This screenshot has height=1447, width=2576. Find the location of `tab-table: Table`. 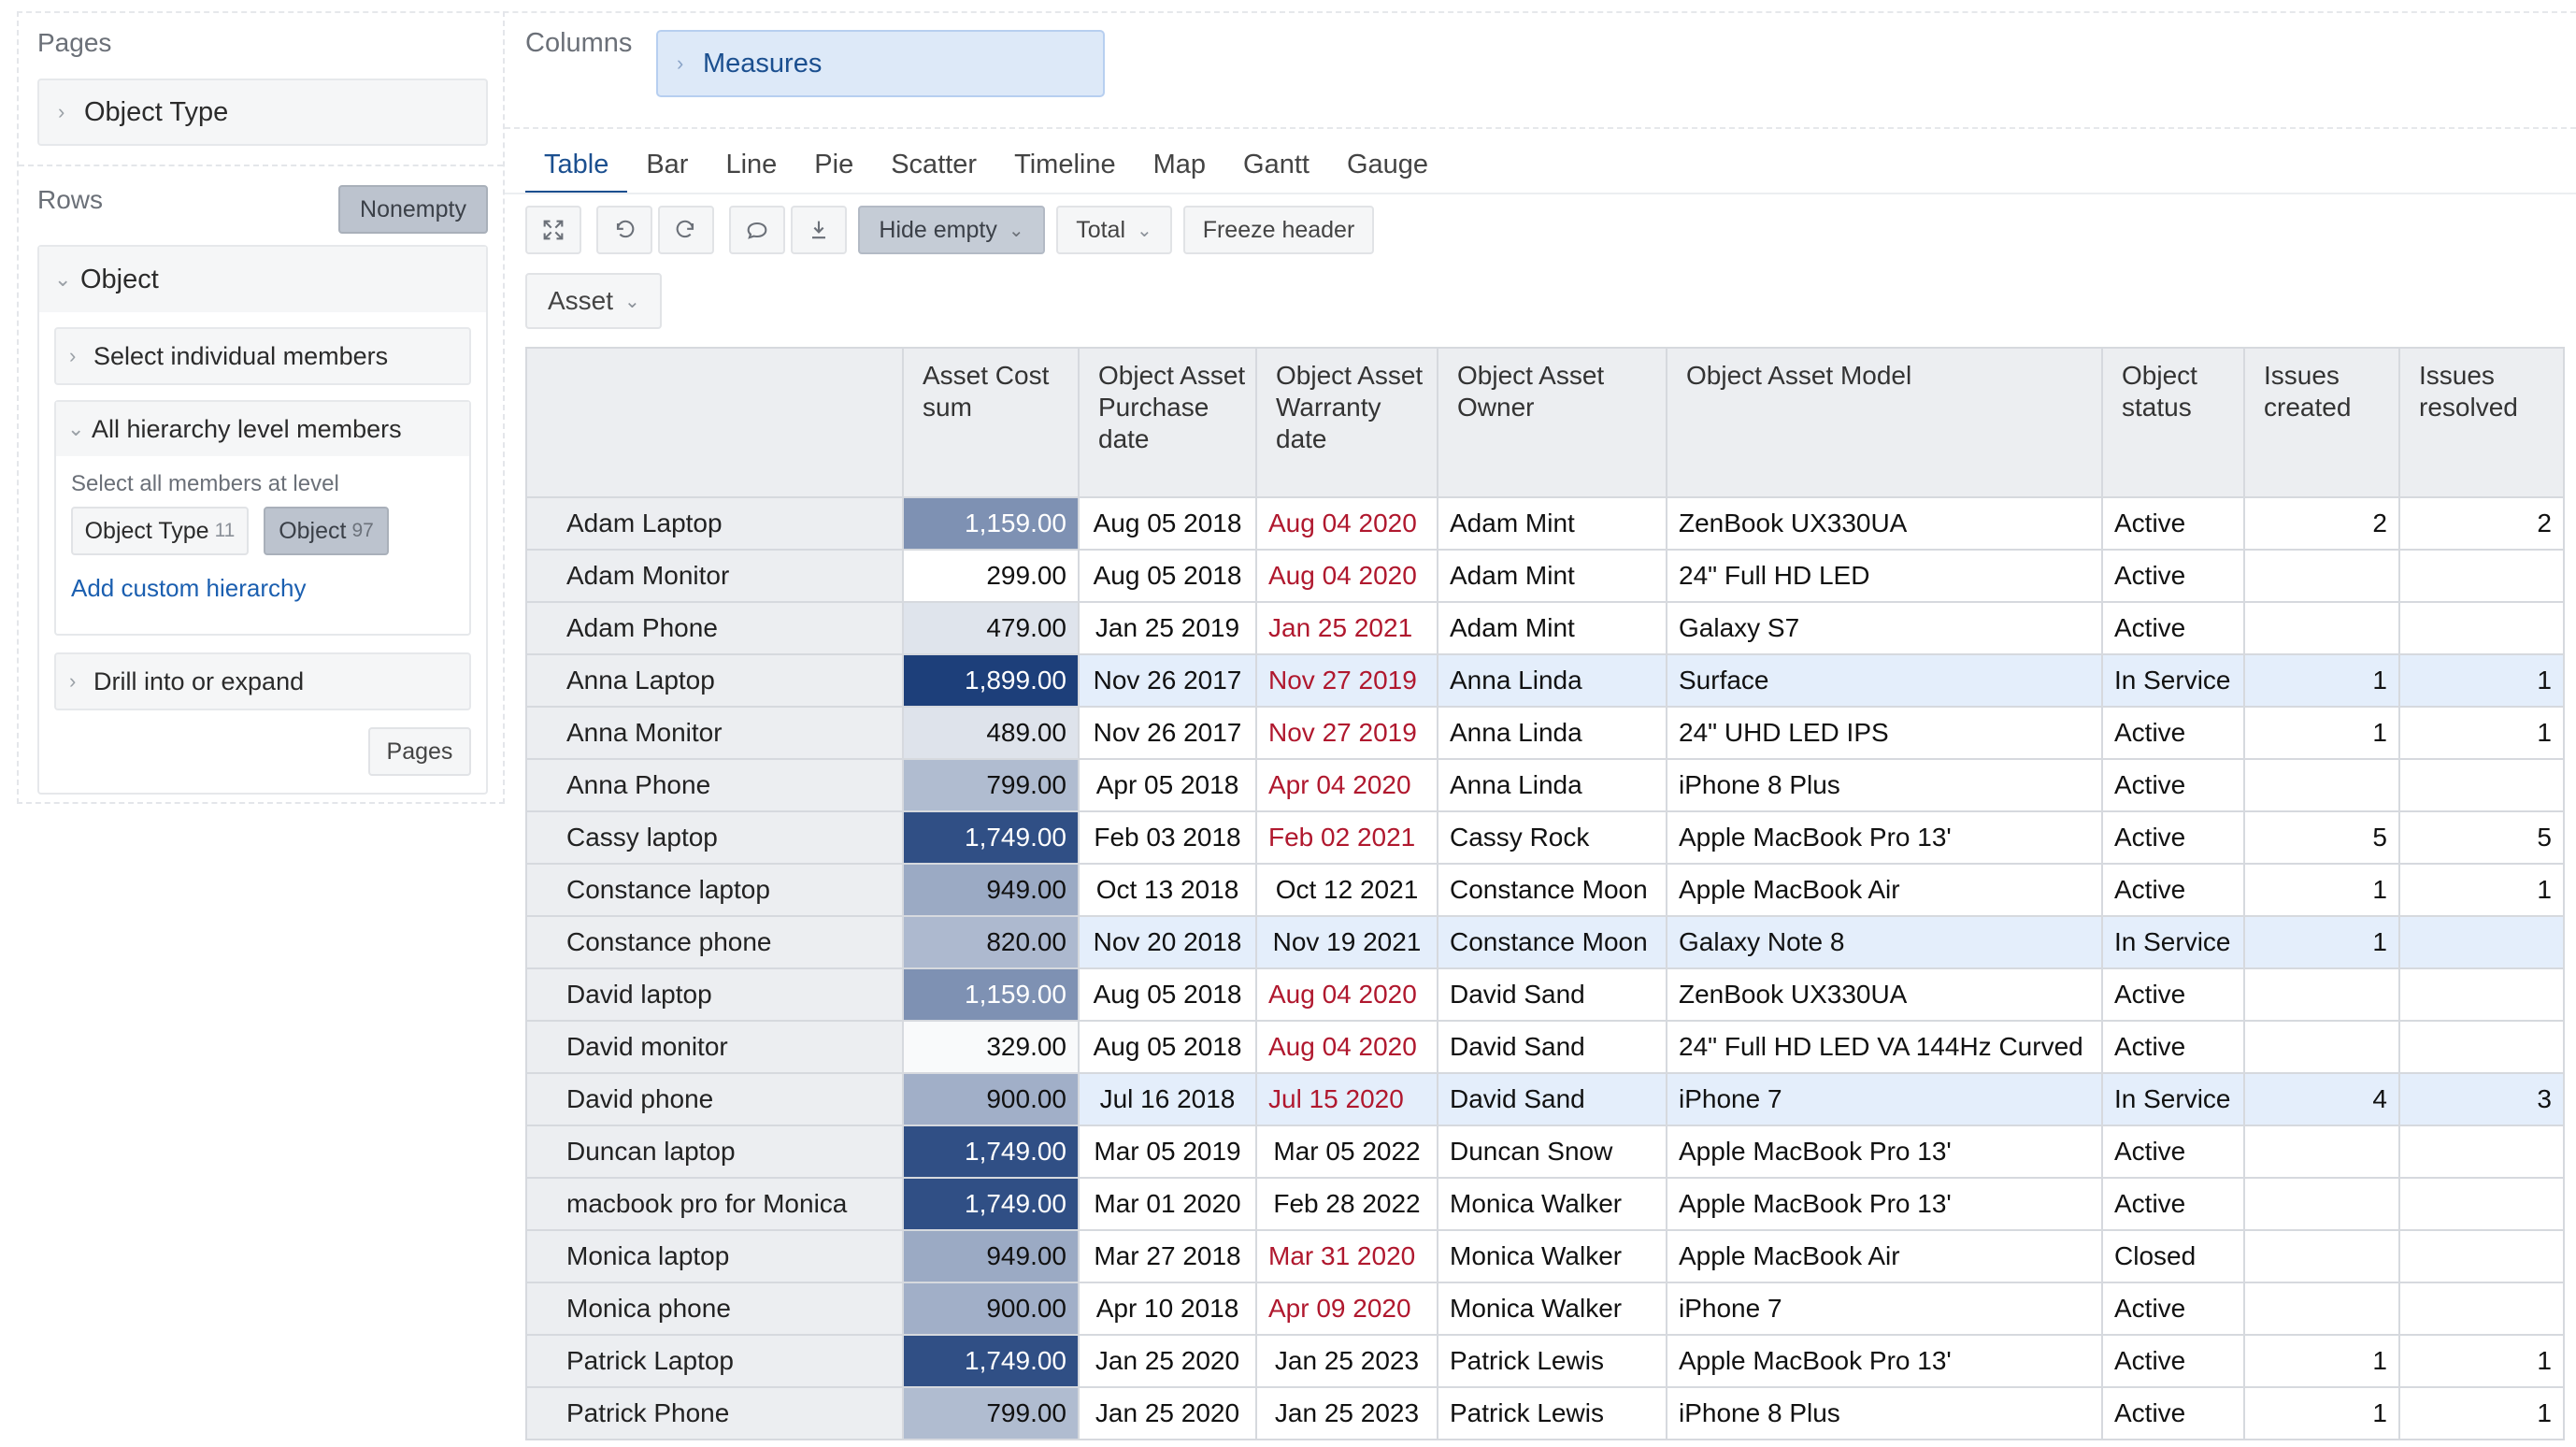

tab-table: Table is located at coordinates (576, 167).